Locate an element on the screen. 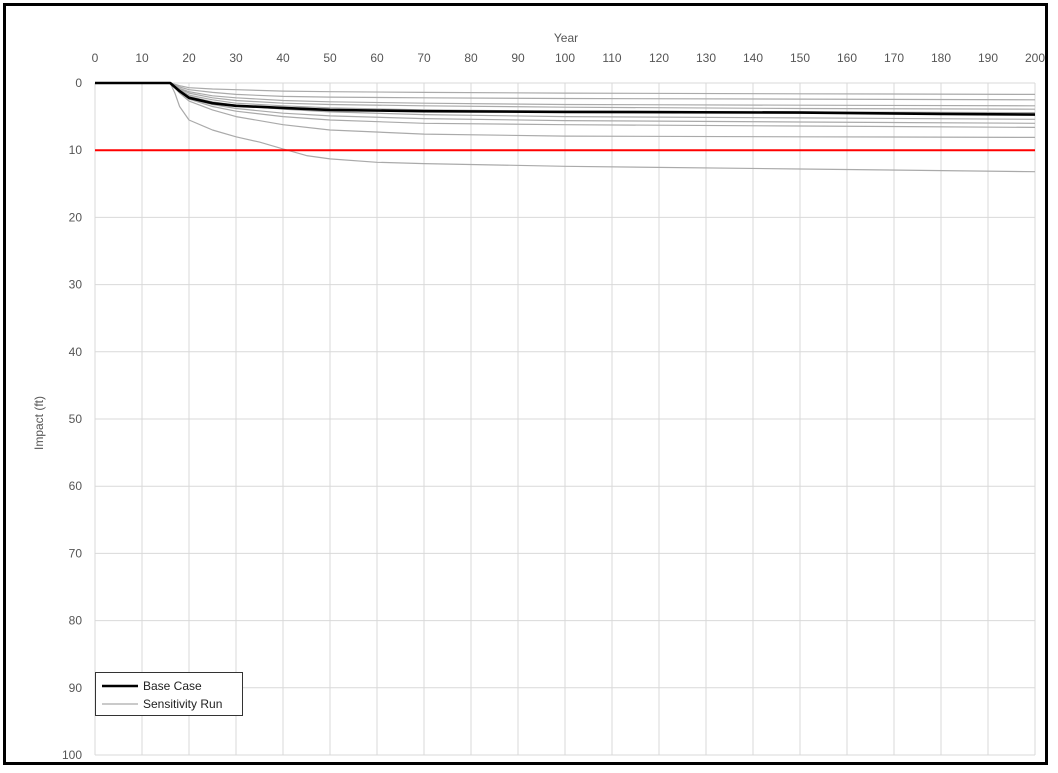 Image resolution: width=1058 pixels, height=773 pixels. y-tick-label: 10 is located at coordinates (76, 150).